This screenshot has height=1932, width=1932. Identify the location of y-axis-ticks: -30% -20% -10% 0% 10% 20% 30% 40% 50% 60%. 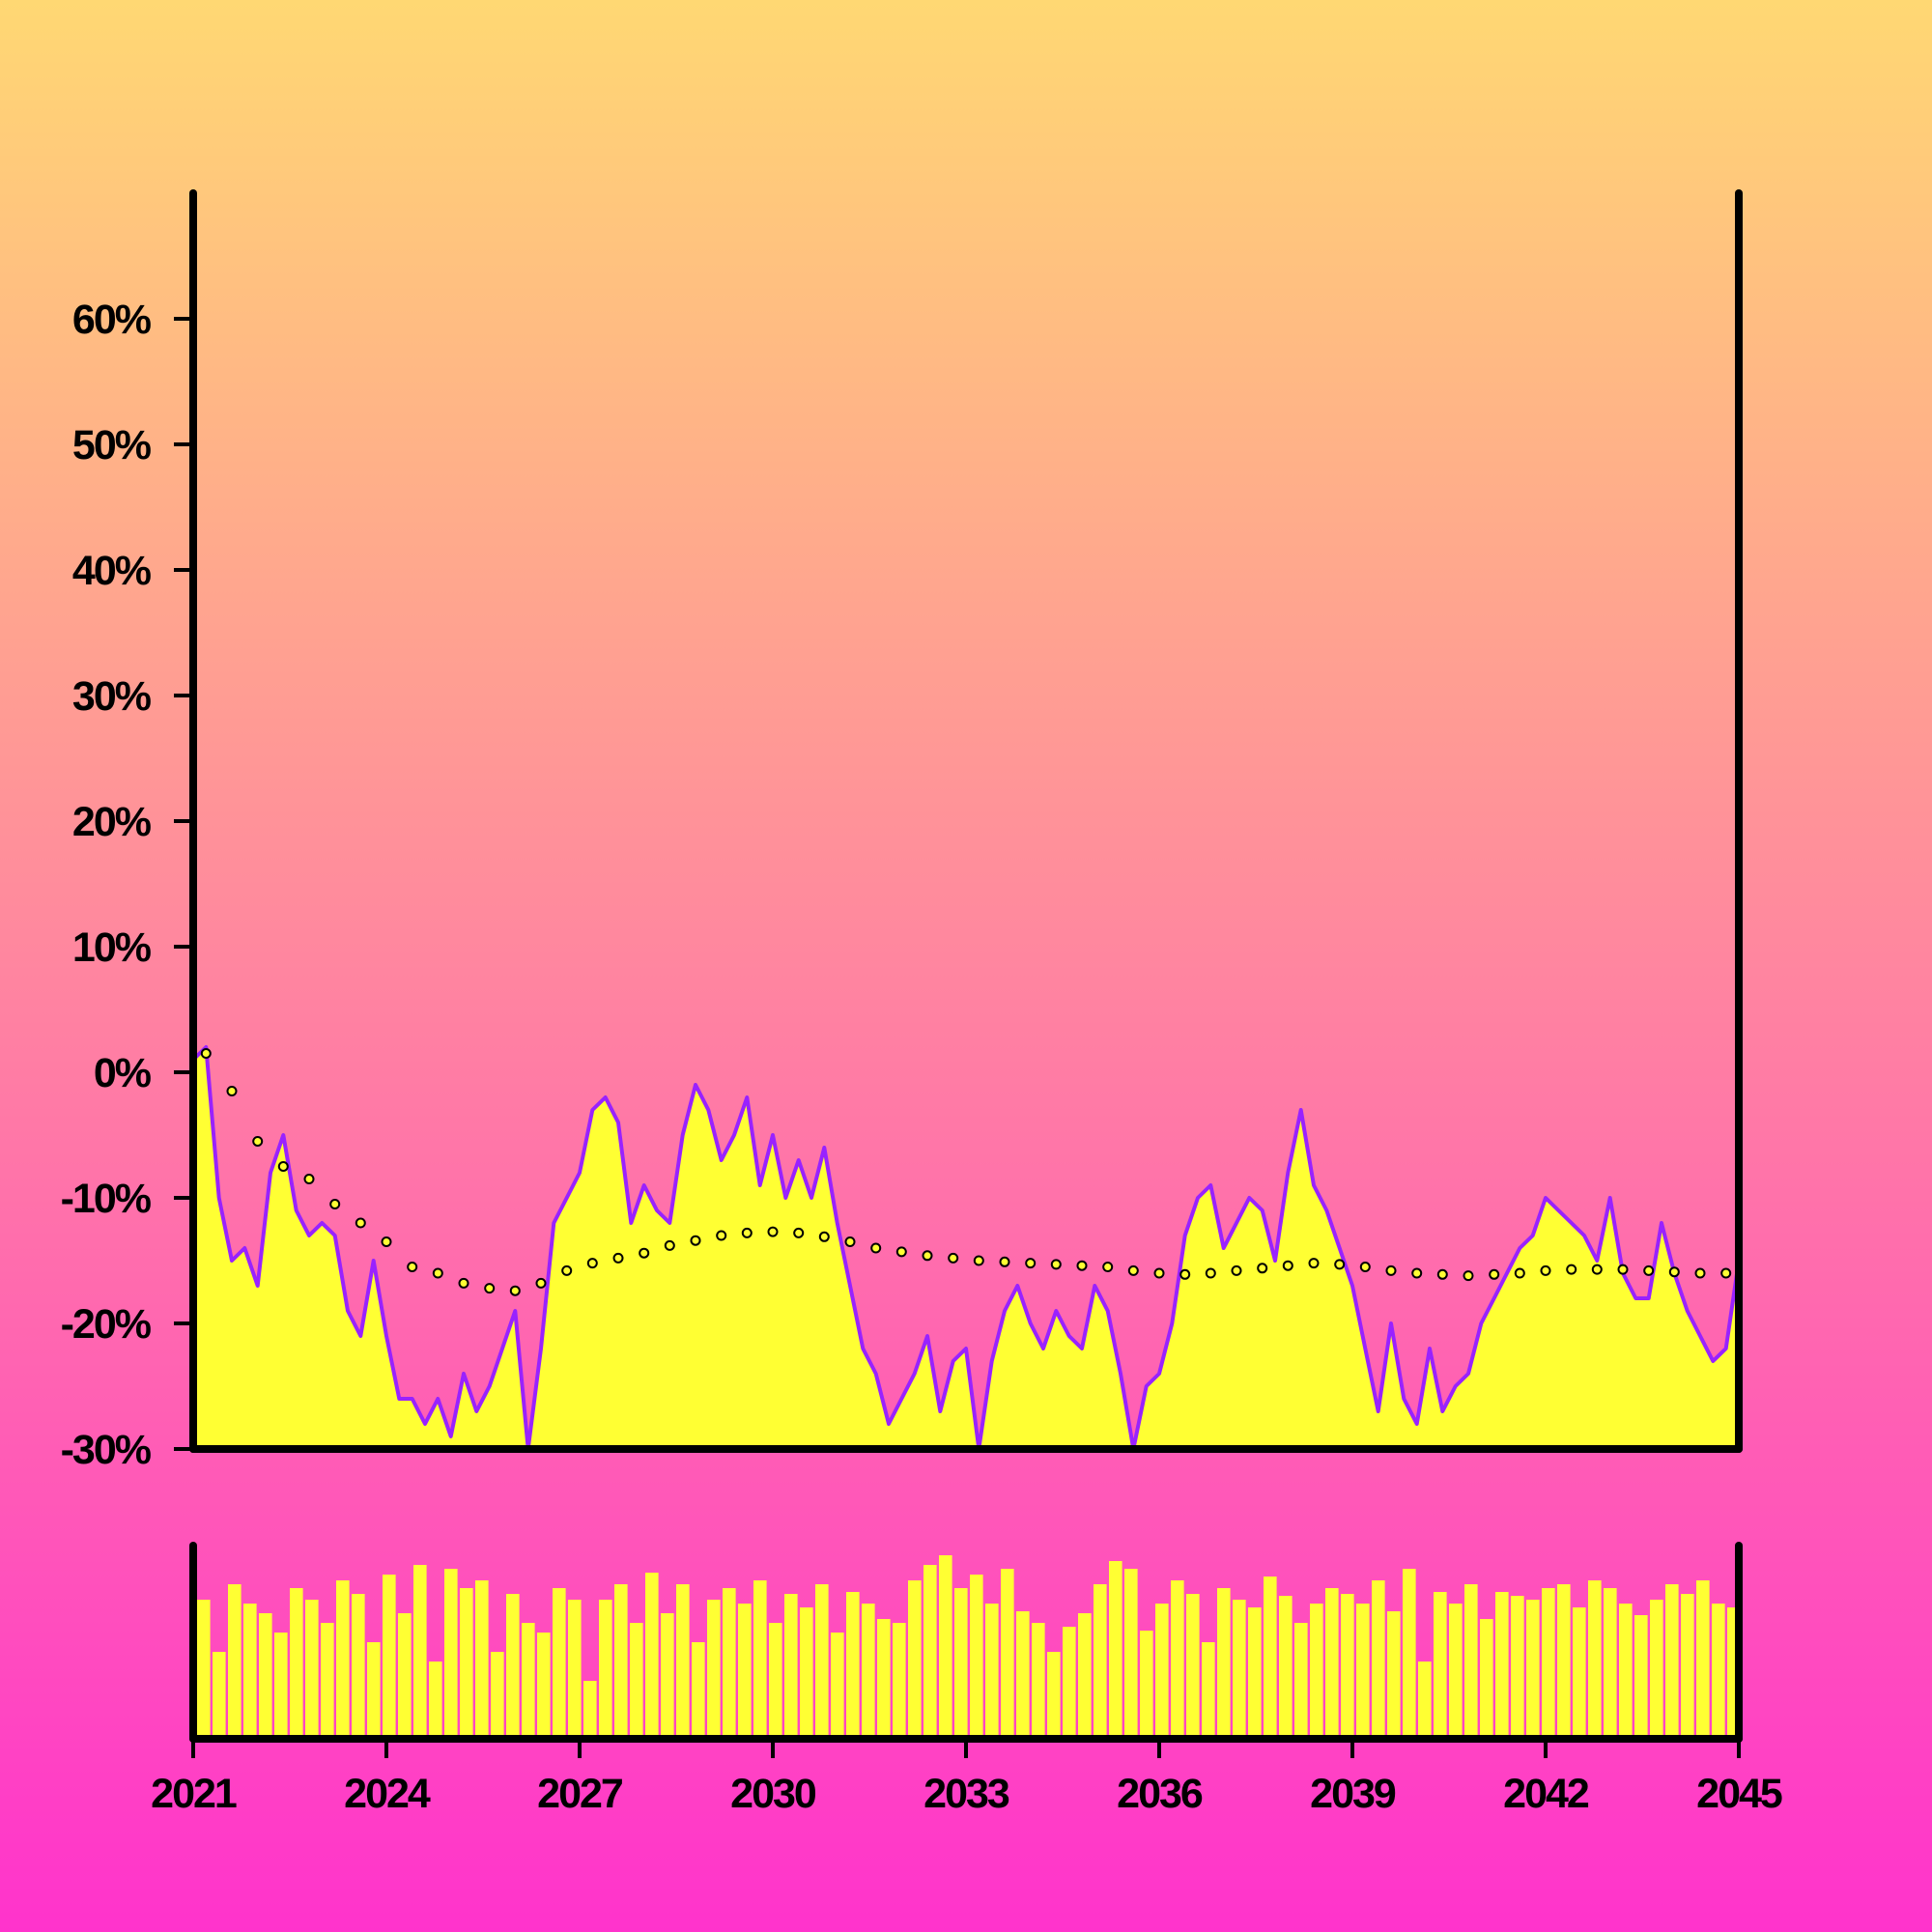
(127, 885).